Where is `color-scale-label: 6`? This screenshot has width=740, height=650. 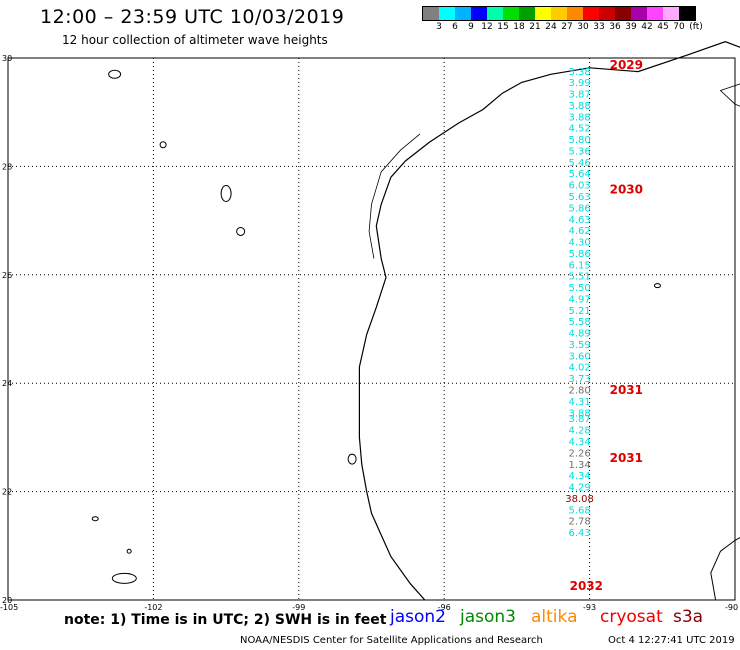
color-scale-label: 6 is located at coordinates (455, 27).